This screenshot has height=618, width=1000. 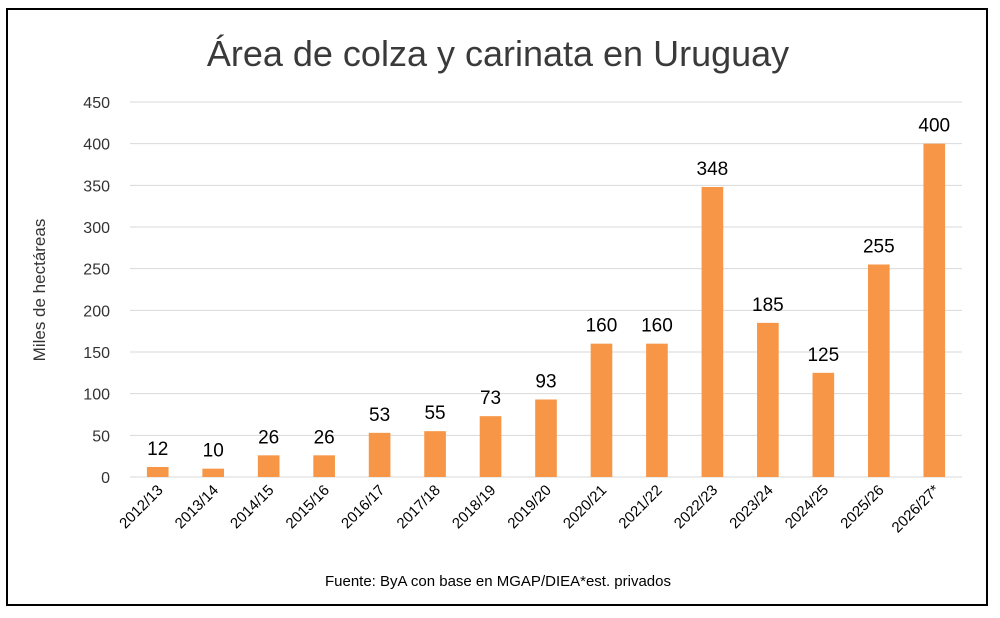 What do you see at coordinates (363, 507) in the screenshot?
I see `x-tick-label: 2016/17` at bounding box center [363, 507].